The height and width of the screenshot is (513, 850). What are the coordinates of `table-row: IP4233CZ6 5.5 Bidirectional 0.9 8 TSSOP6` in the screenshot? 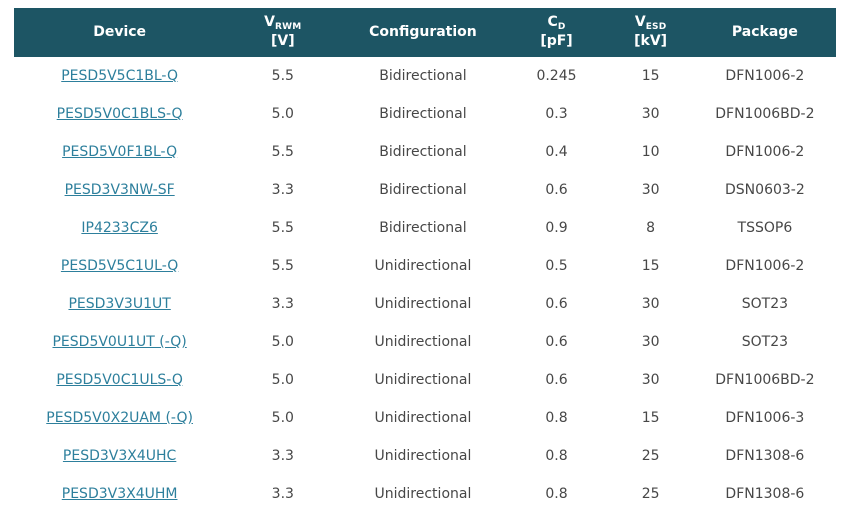 It's located at (425, 228).